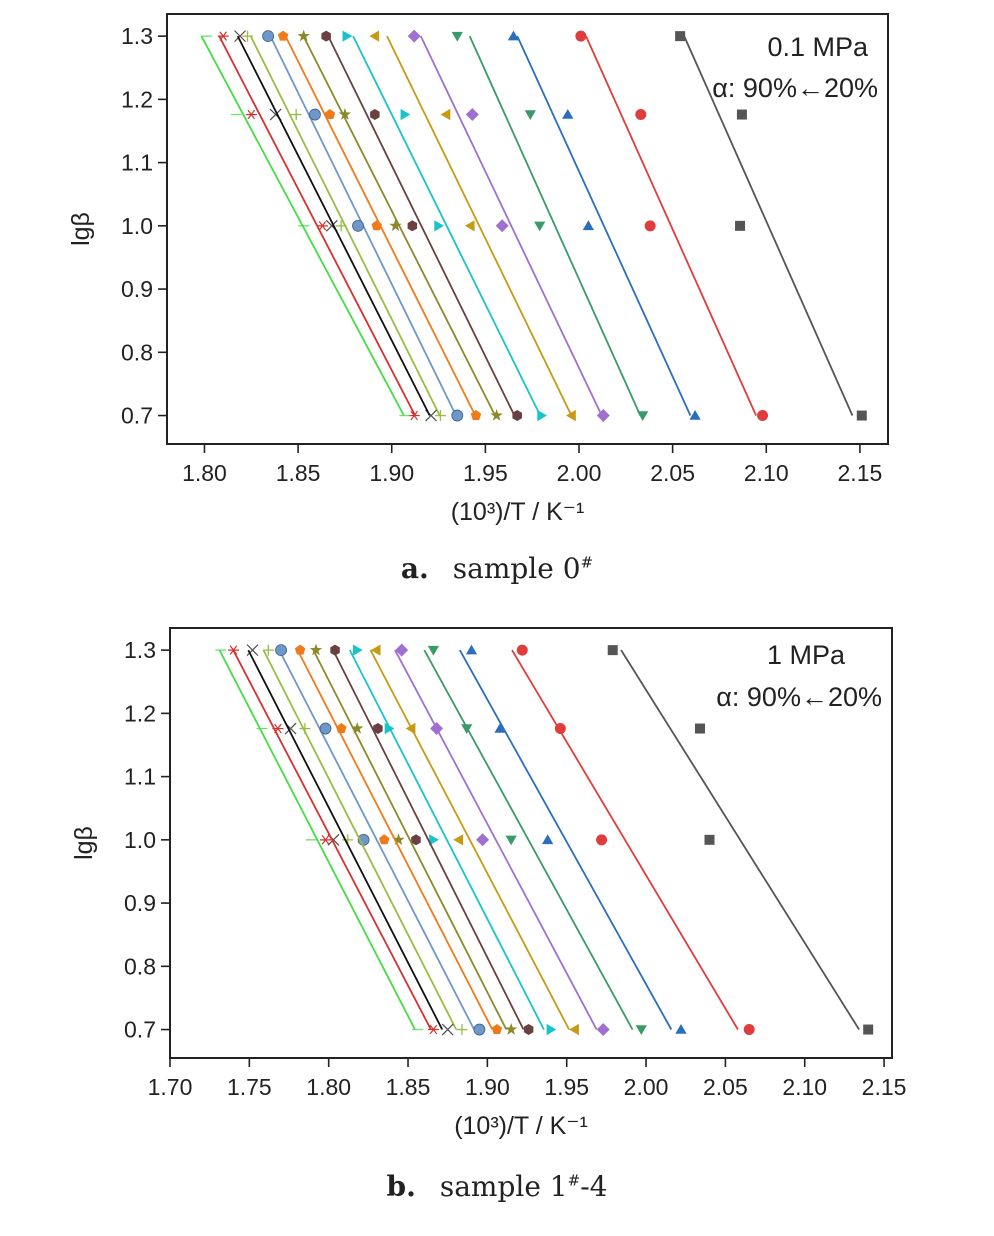 The image size is (994, 1236). Describe the element at coordinates (818, 47) in the screenshot. I see `chart-a-annotation-pressure: 0.1 MPa` at that location.